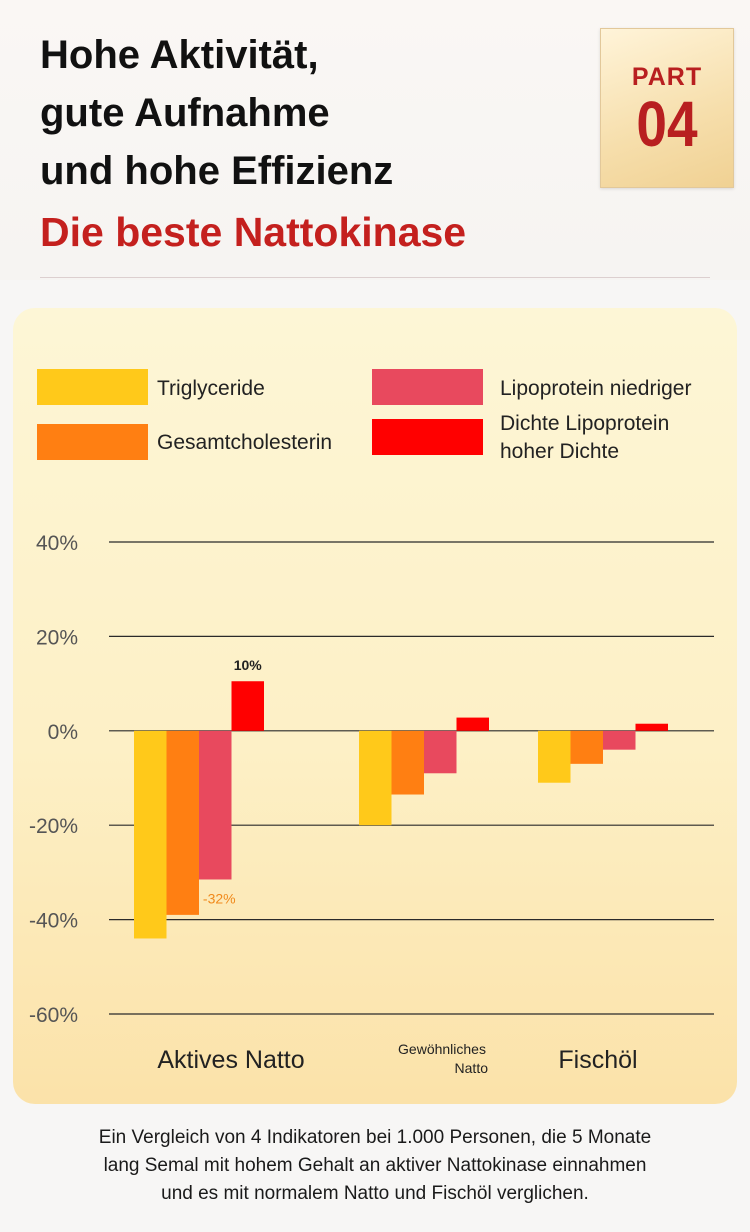 The height and width of the screenshot is (1232, 750). What do you see at coordinates (57, 637) in the screenshot?
I see `y-tick-label: 20%` at bounding box center [57, 637].